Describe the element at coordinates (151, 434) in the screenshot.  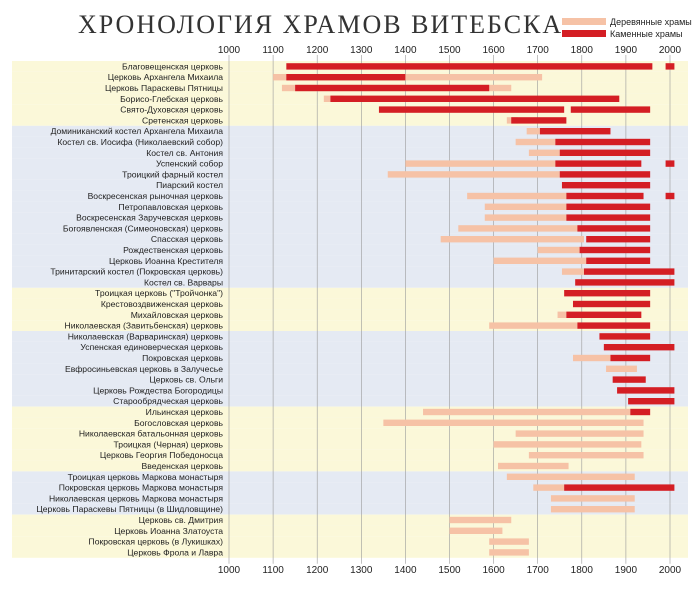
I see `row-label: Николаевская батальонная церковь` at that location.